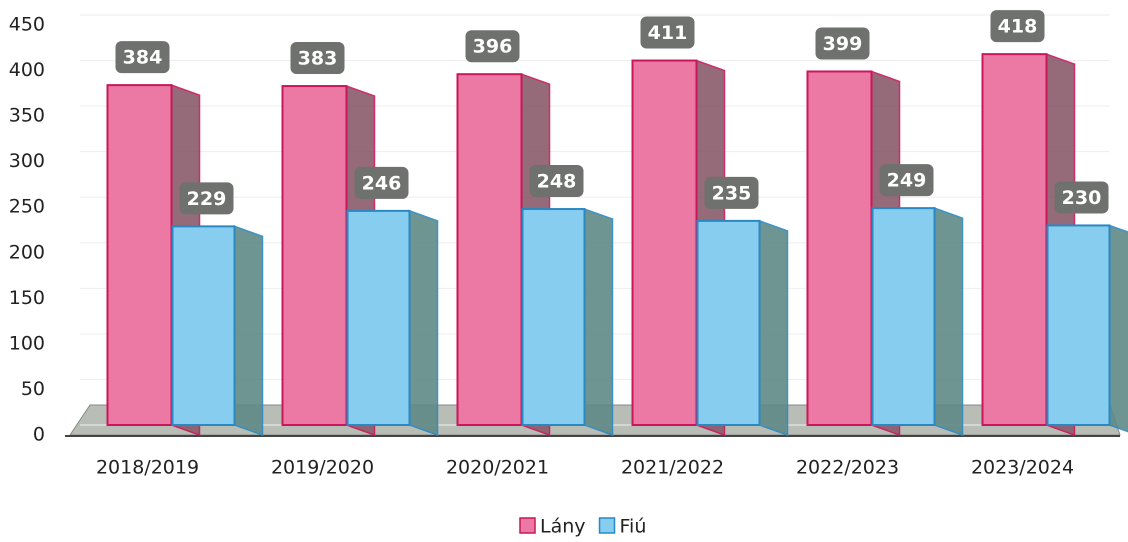  What do you see at coordinates (27, 343) in the screenshot?
I see `y-tick-label: 100` at bounding box center [27, 343].